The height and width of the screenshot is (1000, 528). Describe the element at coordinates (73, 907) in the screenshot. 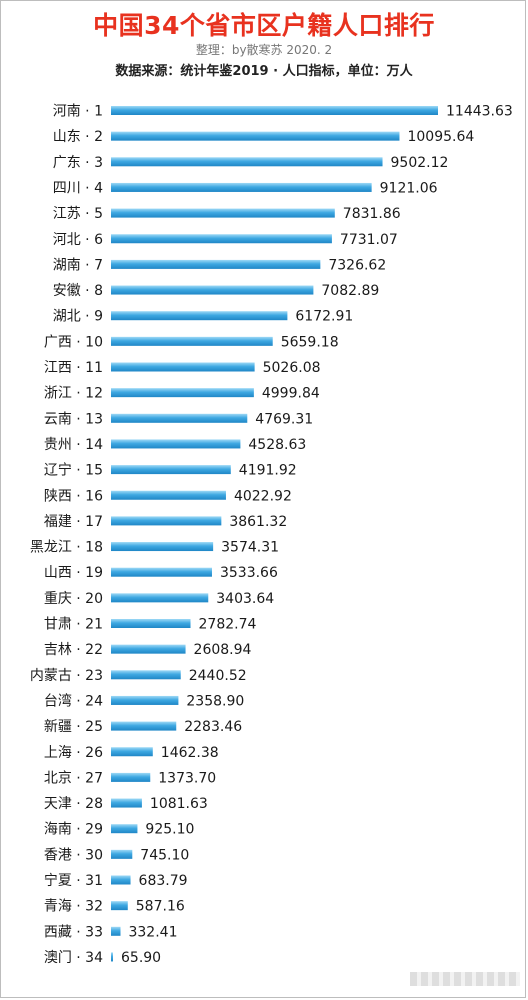

I see `category-label: 青海 · 32` at that location.